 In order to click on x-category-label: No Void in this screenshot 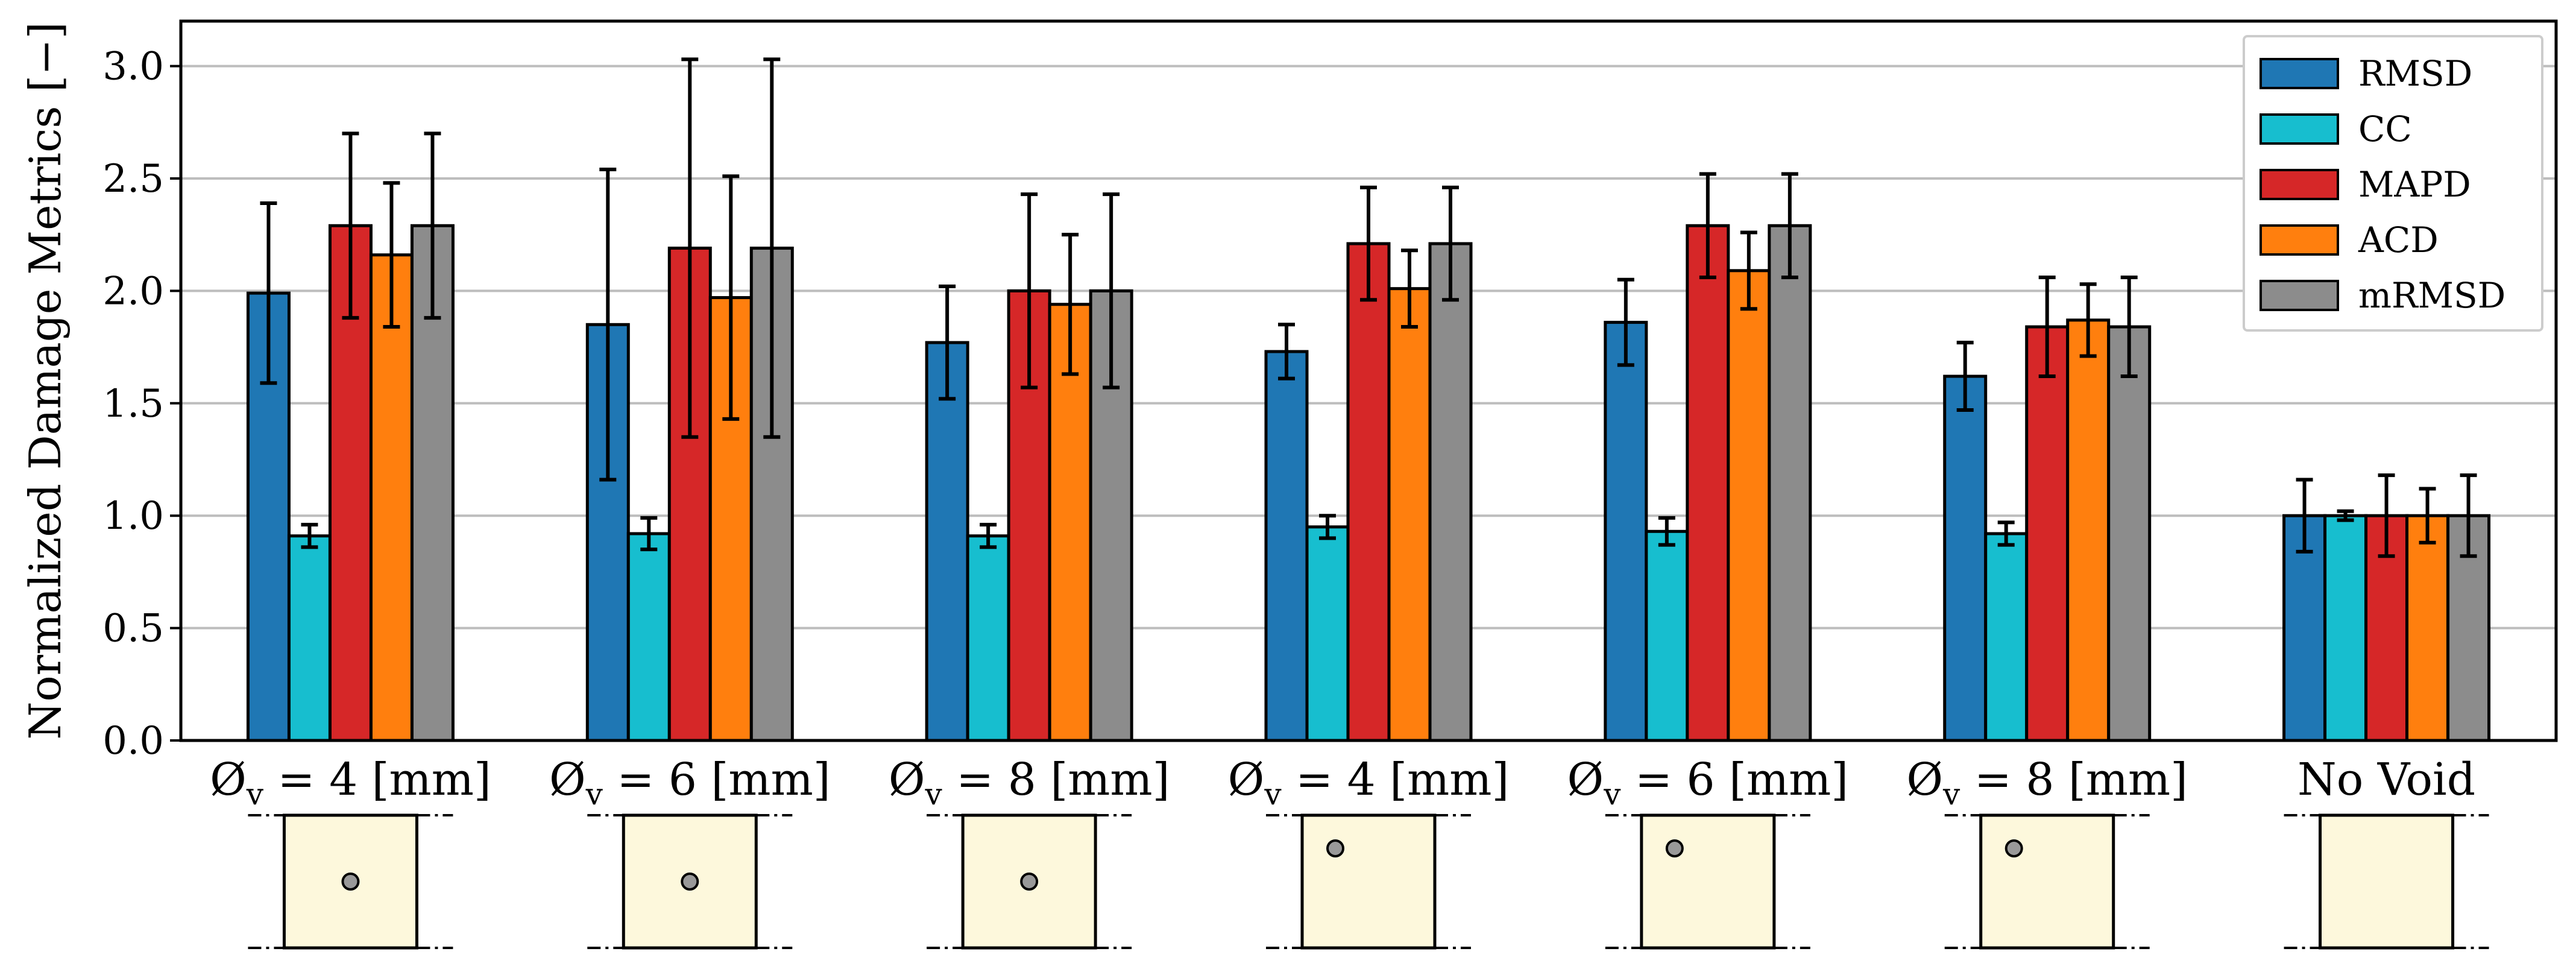, I will do `click(2386, 780)`.